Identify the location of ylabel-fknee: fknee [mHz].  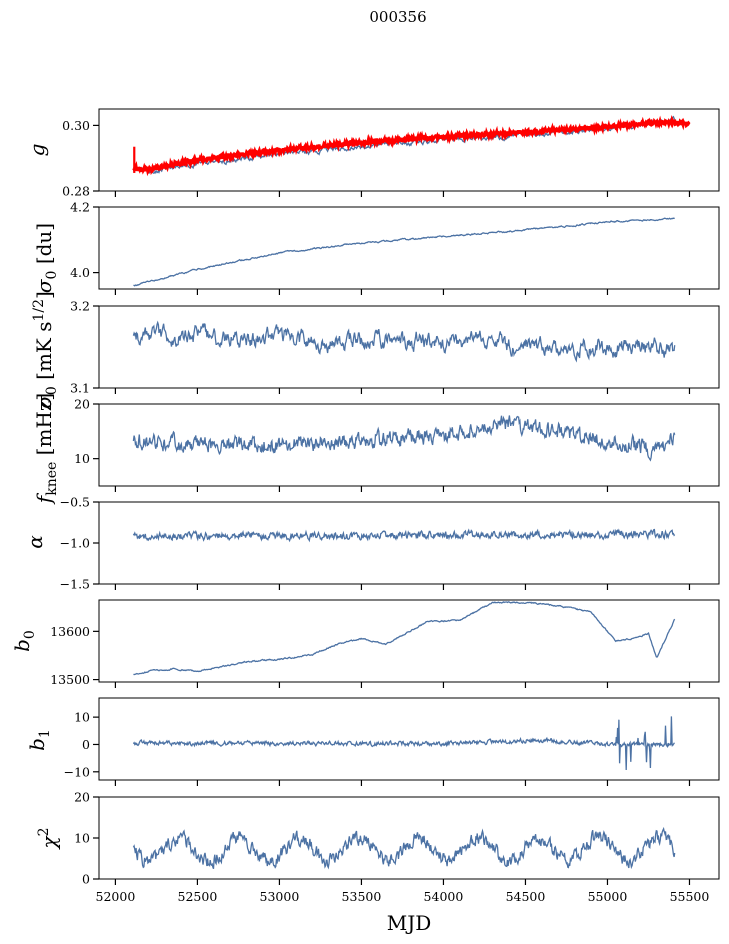
(46, 449).